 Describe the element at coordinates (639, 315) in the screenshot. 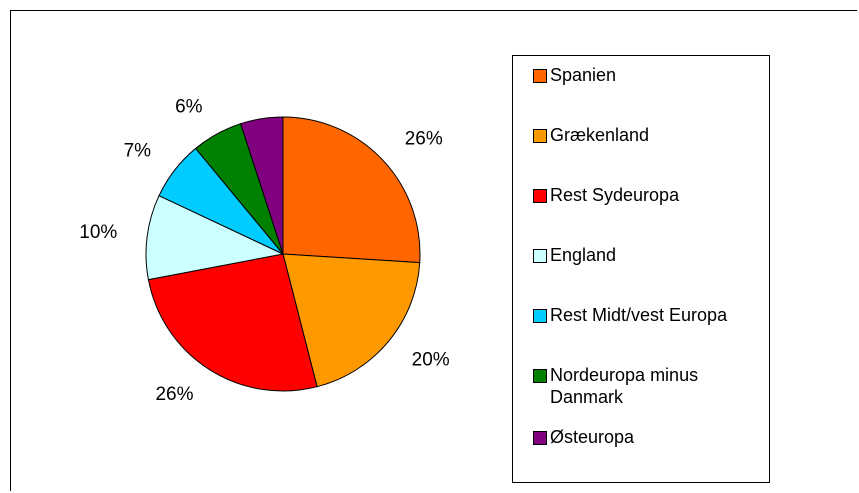

I see `legend-label: Rest Midt/vest Europa` at that location.